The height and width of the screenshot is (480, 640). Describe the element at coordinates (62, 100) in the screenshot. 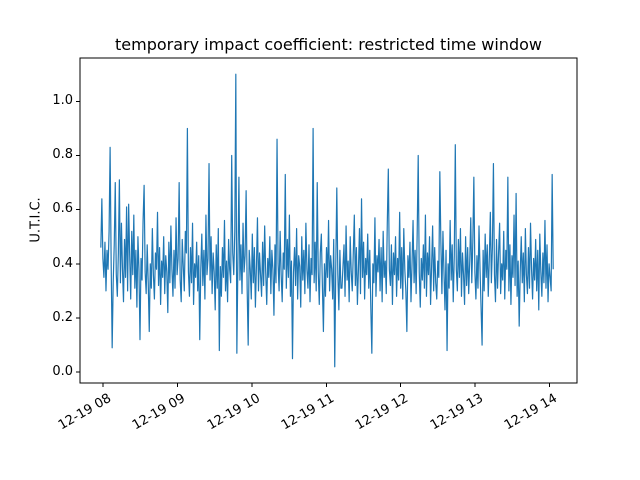

I see `y-tick-label-1.0: 1.0` at that location.